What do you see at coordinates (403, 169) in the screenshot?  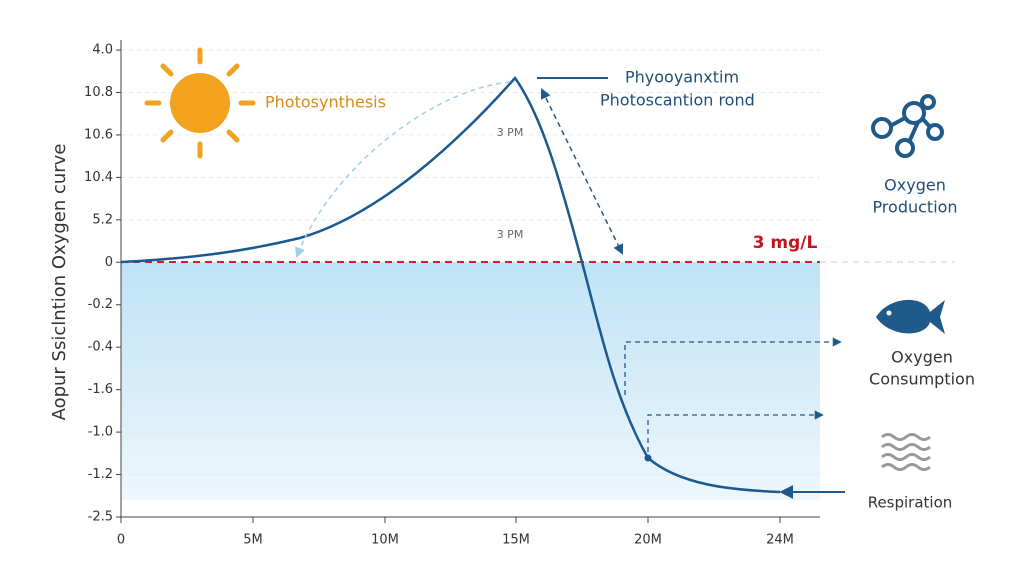 I see `dashed-arc` at bounding box center [403, 169].